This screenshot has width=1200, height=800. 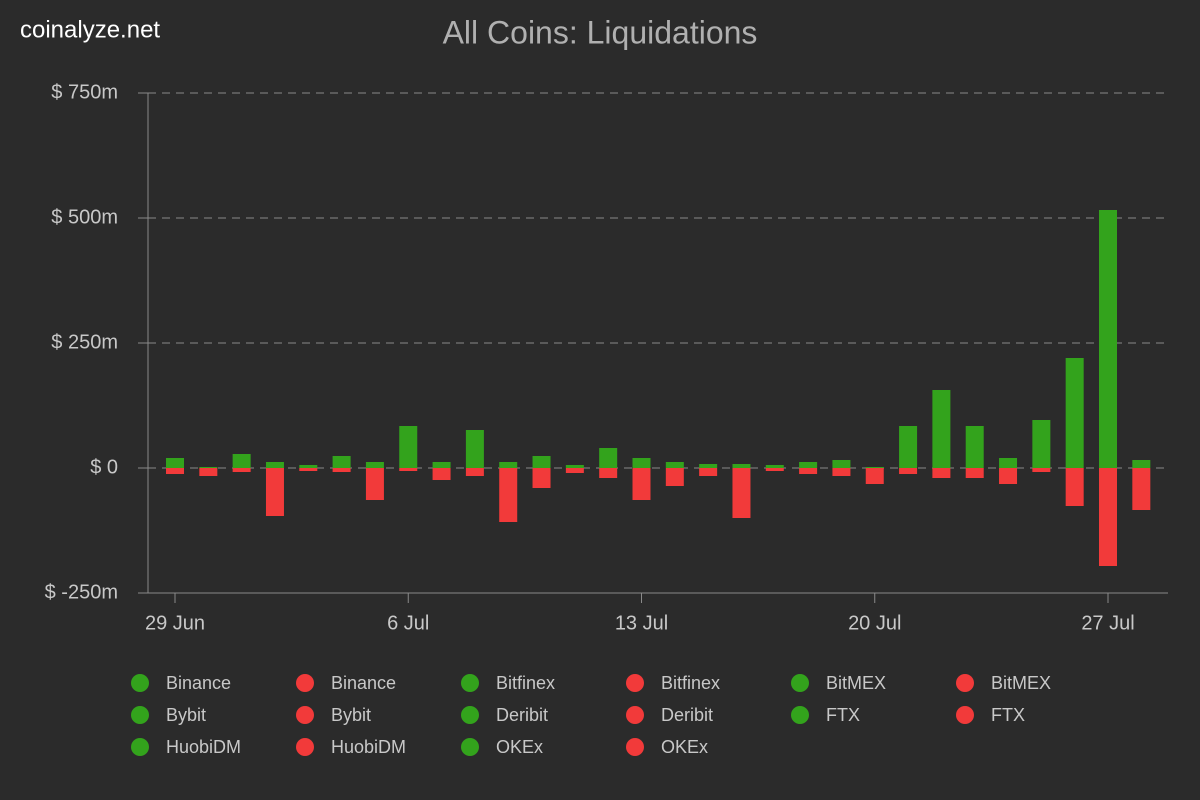 What do you see at coordinates (84, 92) in the screenshot?
I see `y-tick-label: $ 750m` at bounding box center [84, 92].